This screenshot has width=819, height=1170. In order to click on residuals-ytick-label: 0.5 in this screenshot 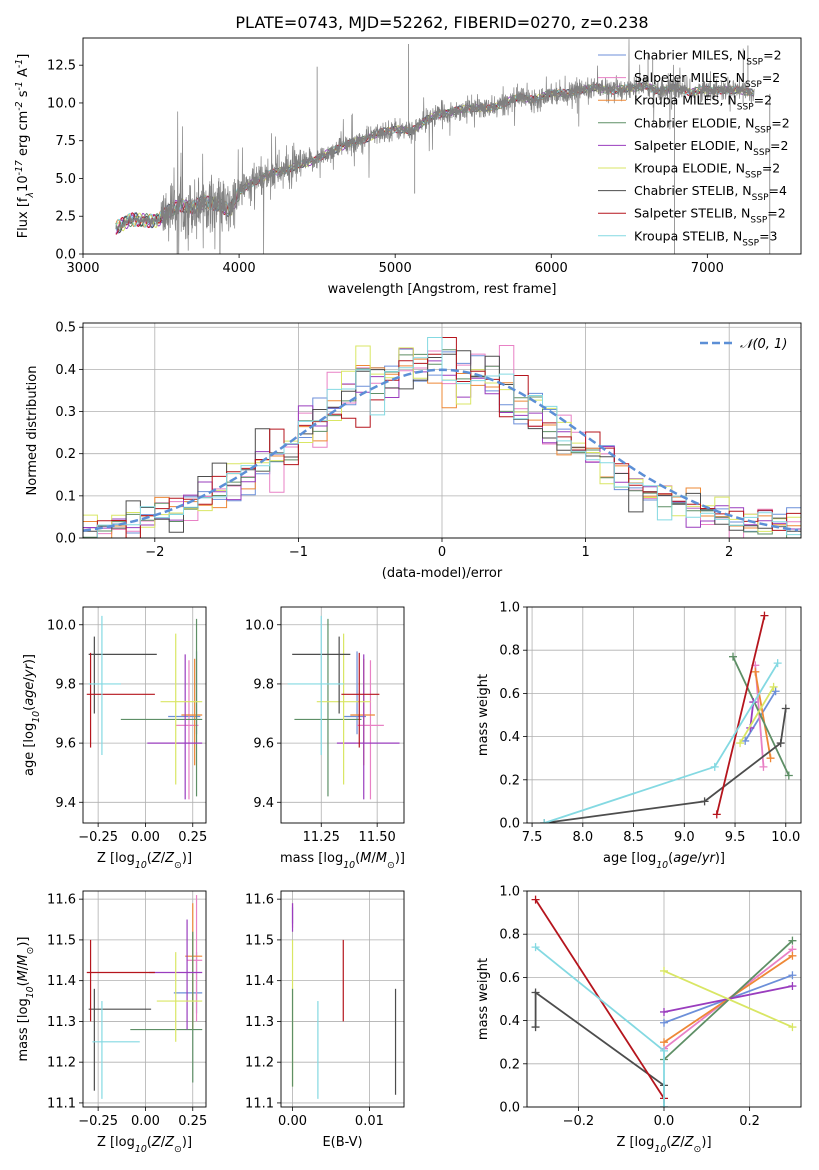, I will do `click(65, 328)`.